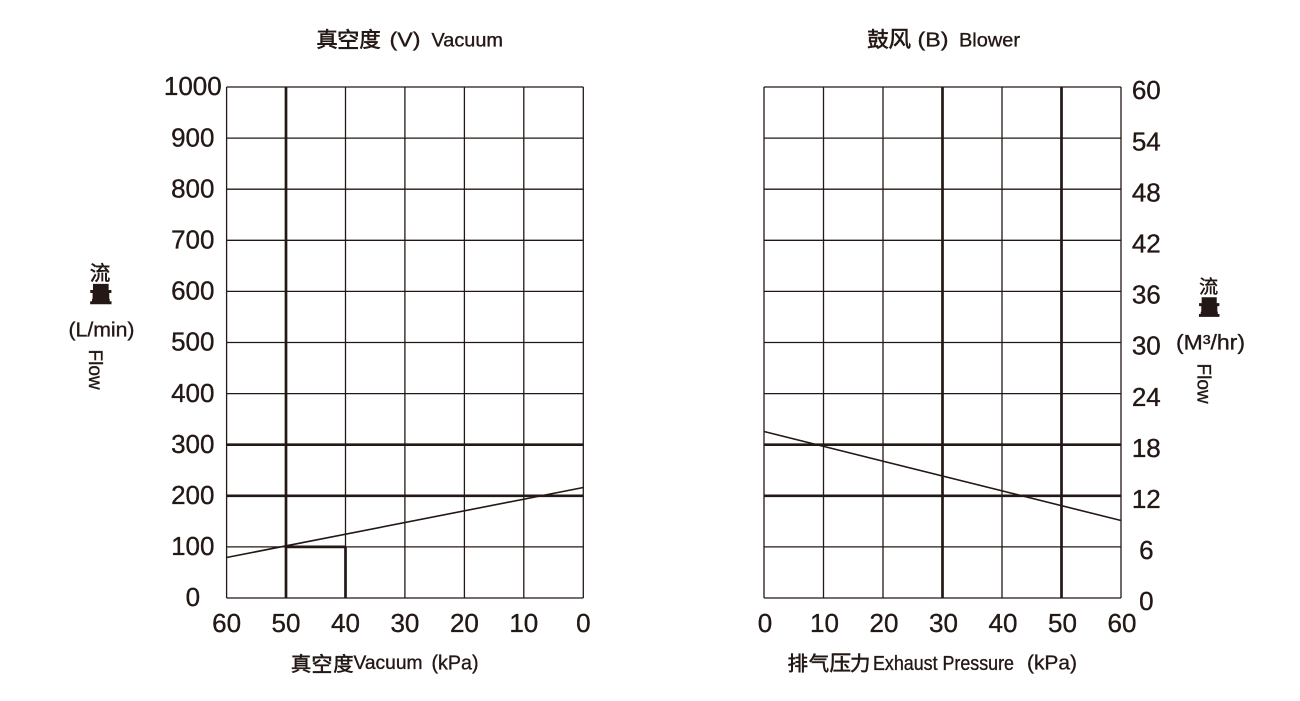 The height and width of the screenshot is (701, 1300). Describe the element at coordinates (990, 40) in the screenshot. I see `svg-text: Blower` at that location.